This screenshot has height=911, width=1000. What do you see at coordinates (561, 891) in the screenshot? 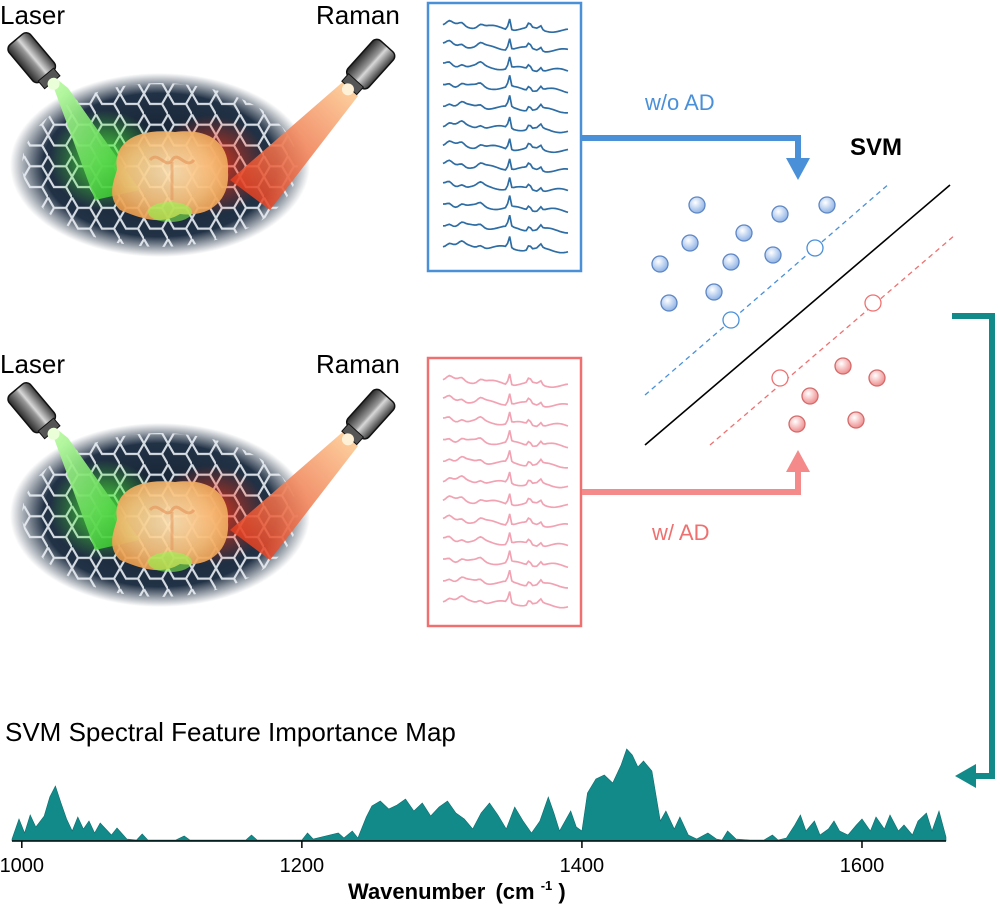
I see `x-axis-label-close: )` at bounding box center [561, 891].